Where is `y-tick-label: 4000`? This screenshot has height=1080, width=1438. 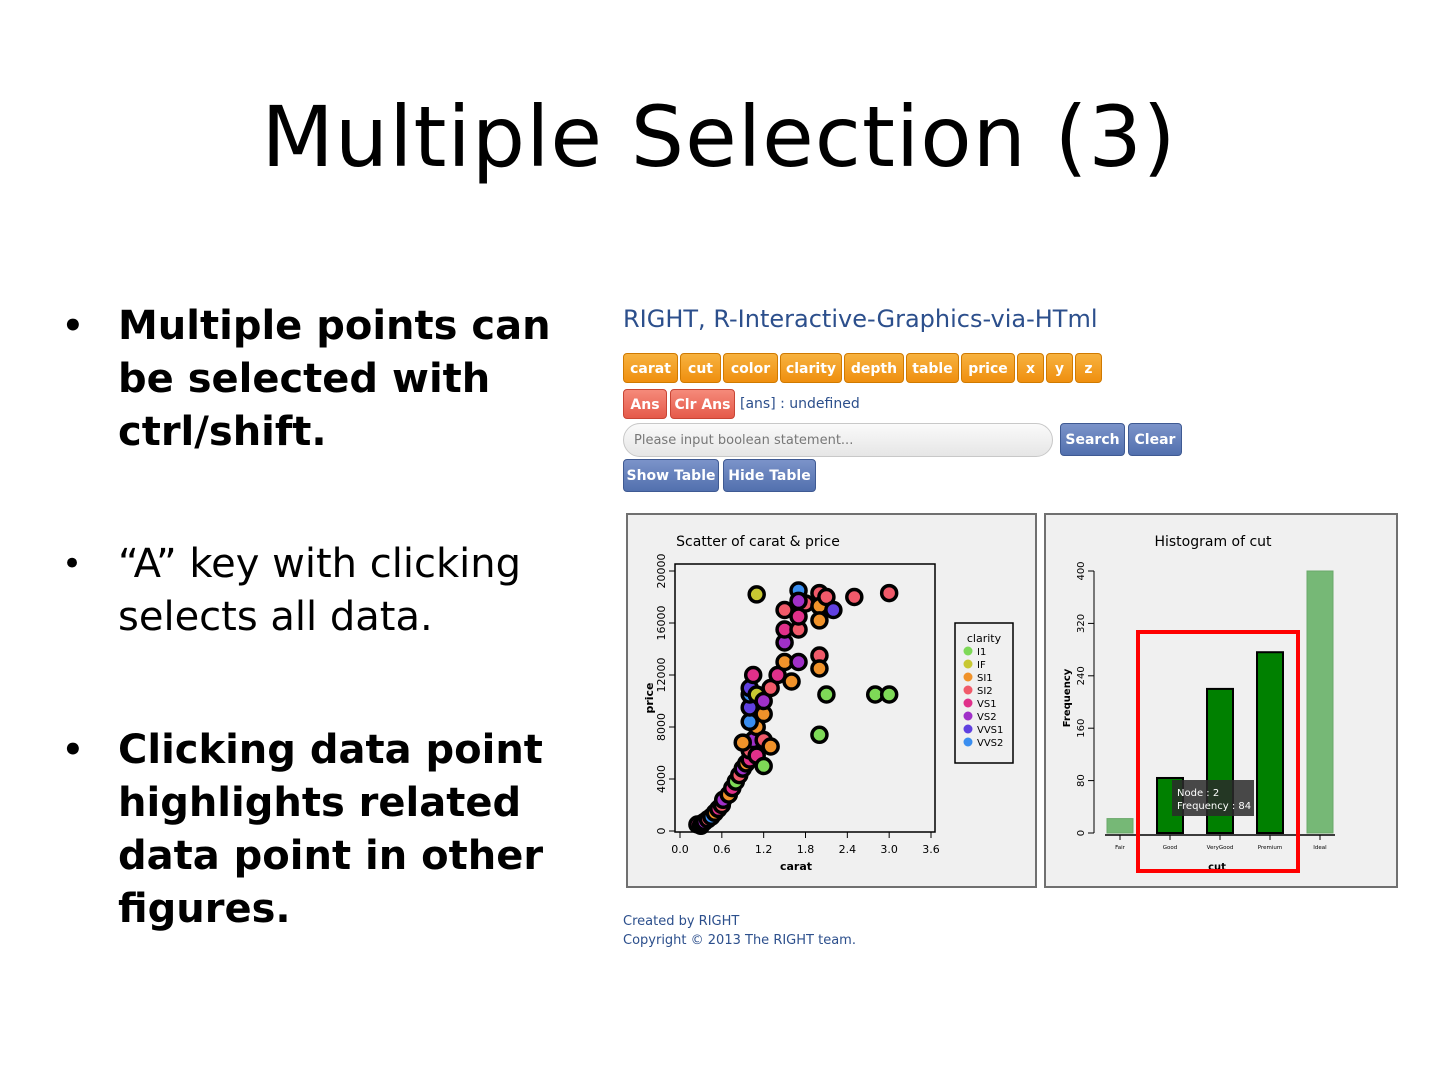 y-tick-label: 4000 is located at coordinates (661, 779).